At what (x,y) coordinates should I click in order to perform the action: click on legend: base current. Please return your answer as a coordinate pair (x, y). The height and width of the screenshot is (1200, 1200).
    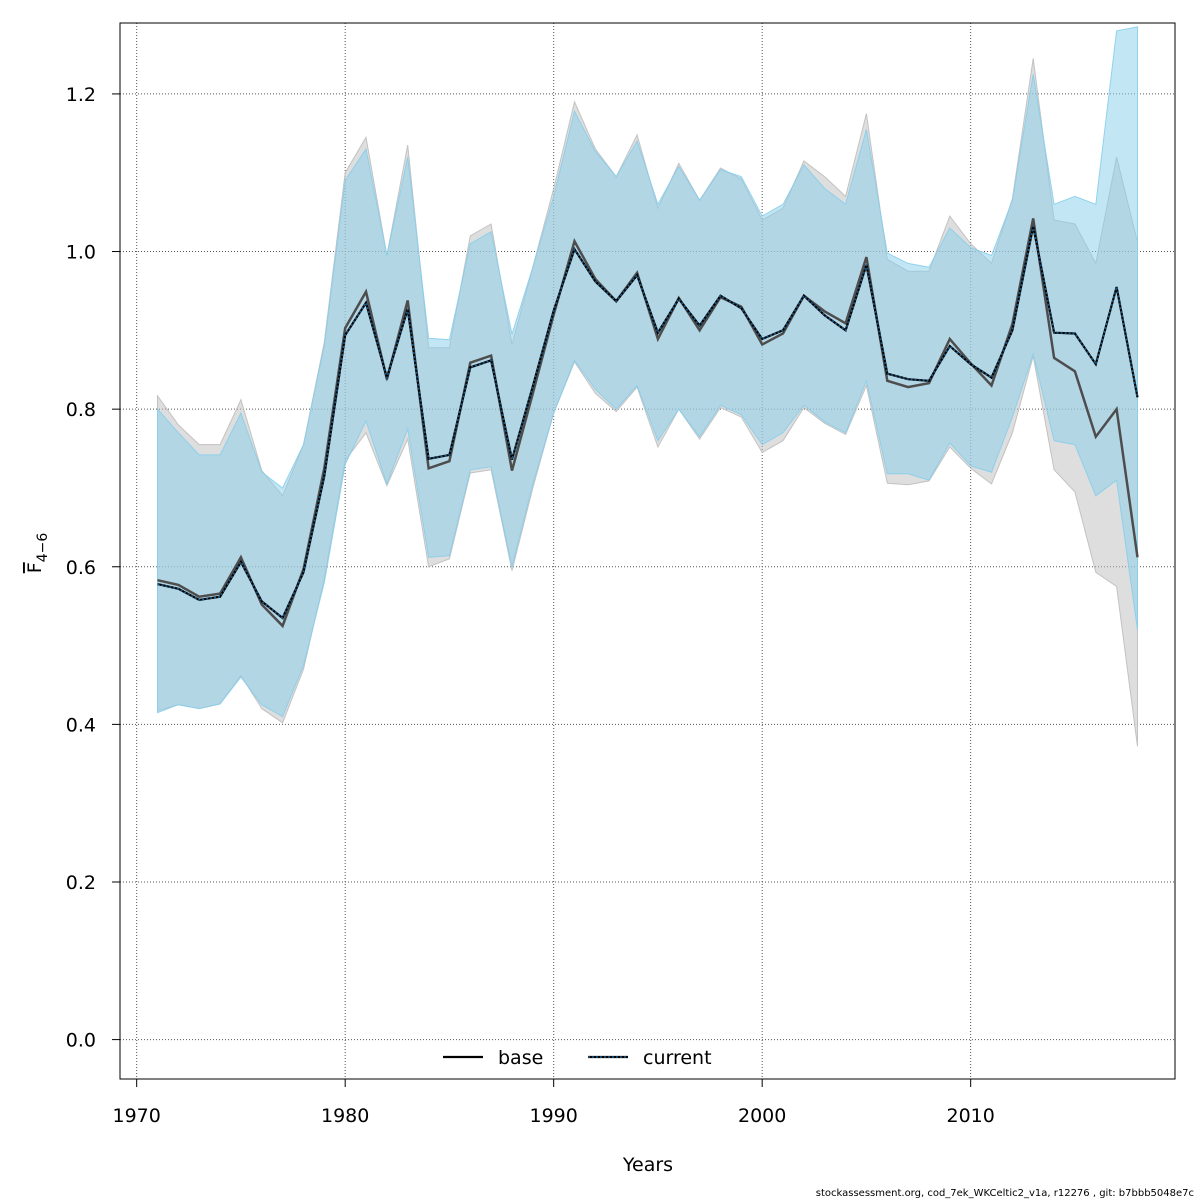
    Looking at the image, I should click on (577, 1058).